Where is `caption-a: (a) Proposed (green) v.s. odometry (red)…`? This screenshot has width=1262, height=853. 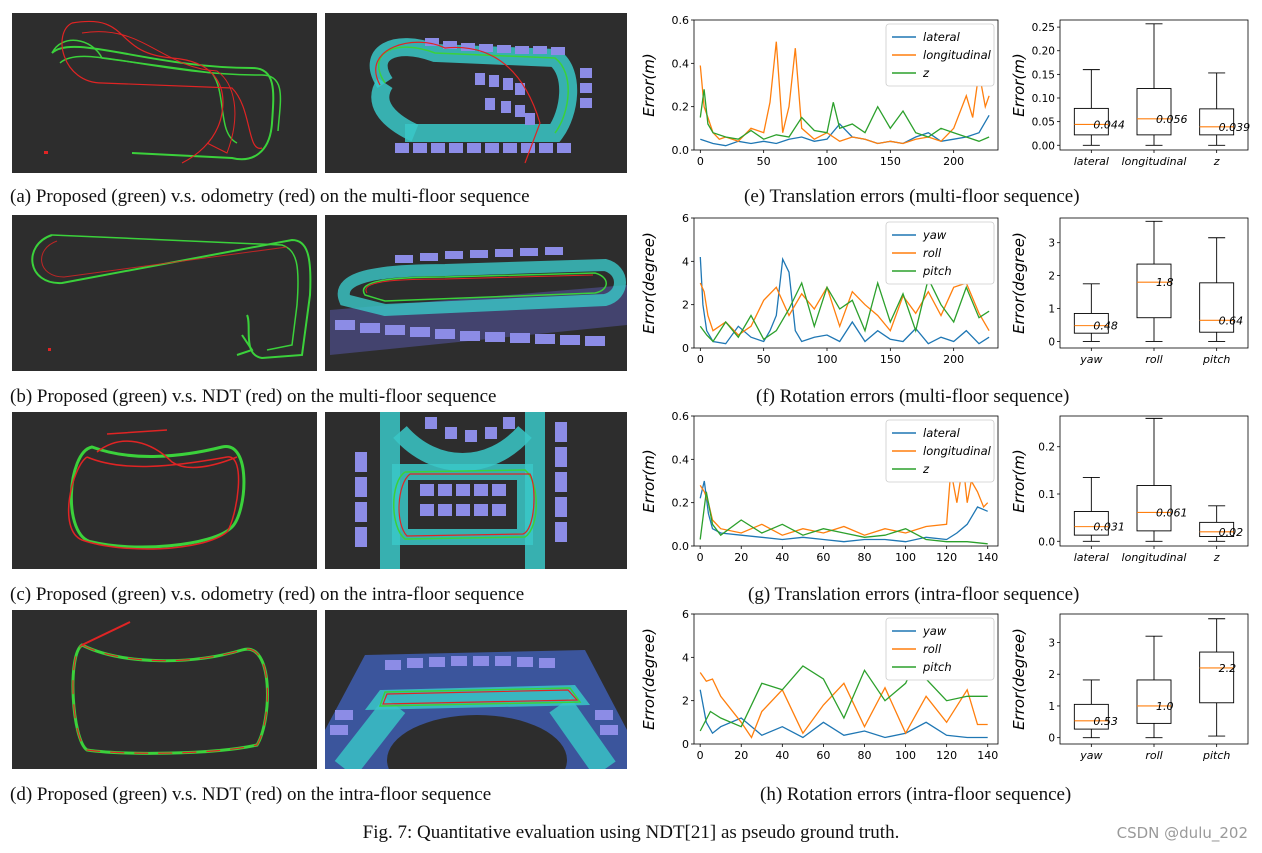 caption-a: (a) Proposed (green) v.s. odometry (red)… is located at coordinates (270, 196).